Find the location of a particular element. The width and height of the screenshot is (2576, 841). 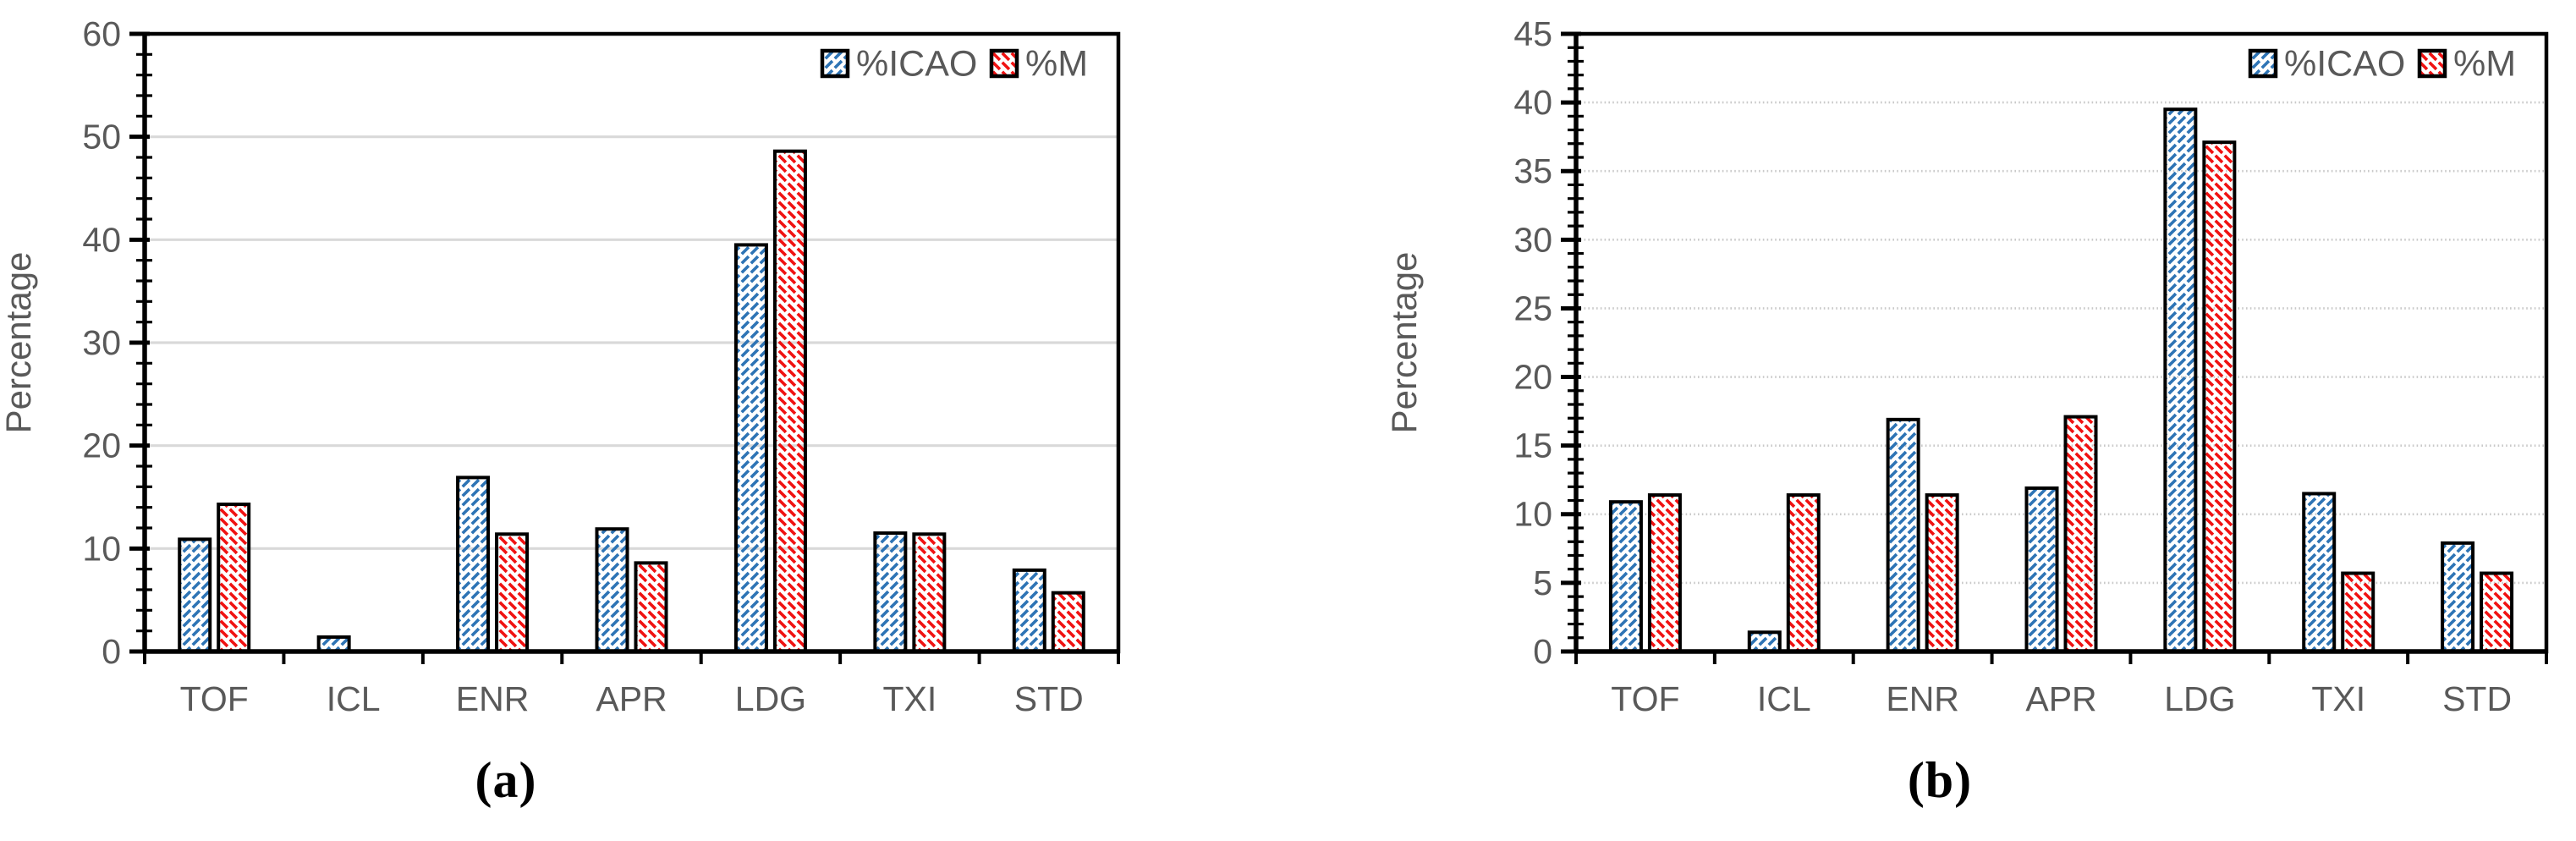

y-tick-label: 5 is located at coordinates (1542, 582).